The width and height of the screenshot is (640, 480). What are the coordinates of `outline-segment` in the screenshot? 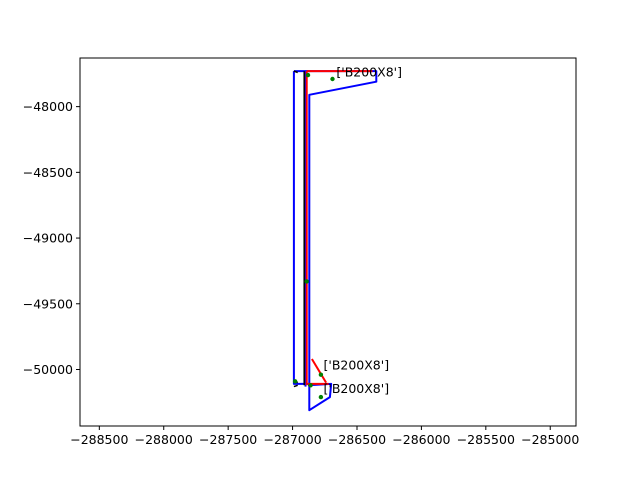 It's located at (335, 227).